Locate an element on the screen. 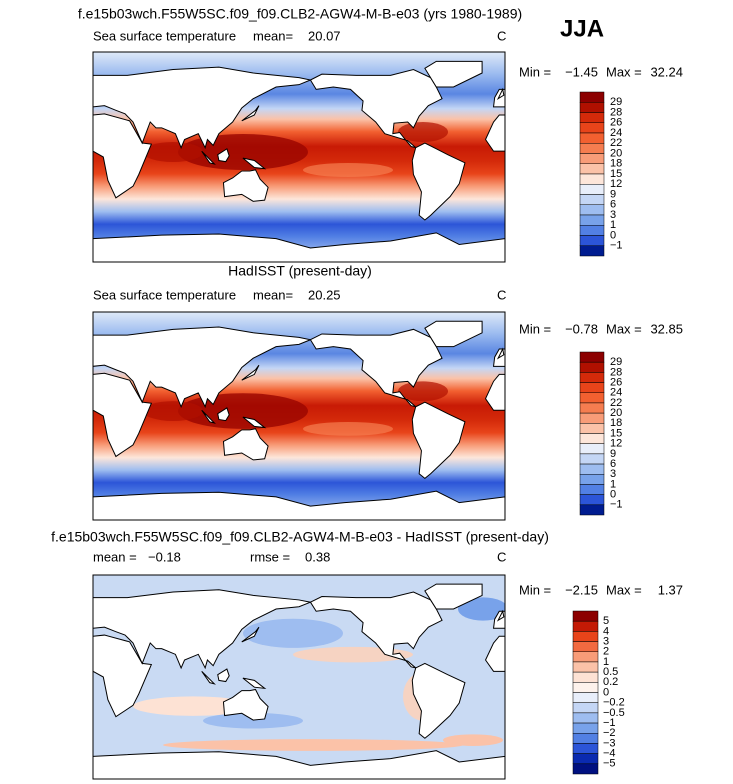 This screenshot has width=733, height=784. map-frame is located at coordinates (299, 677).